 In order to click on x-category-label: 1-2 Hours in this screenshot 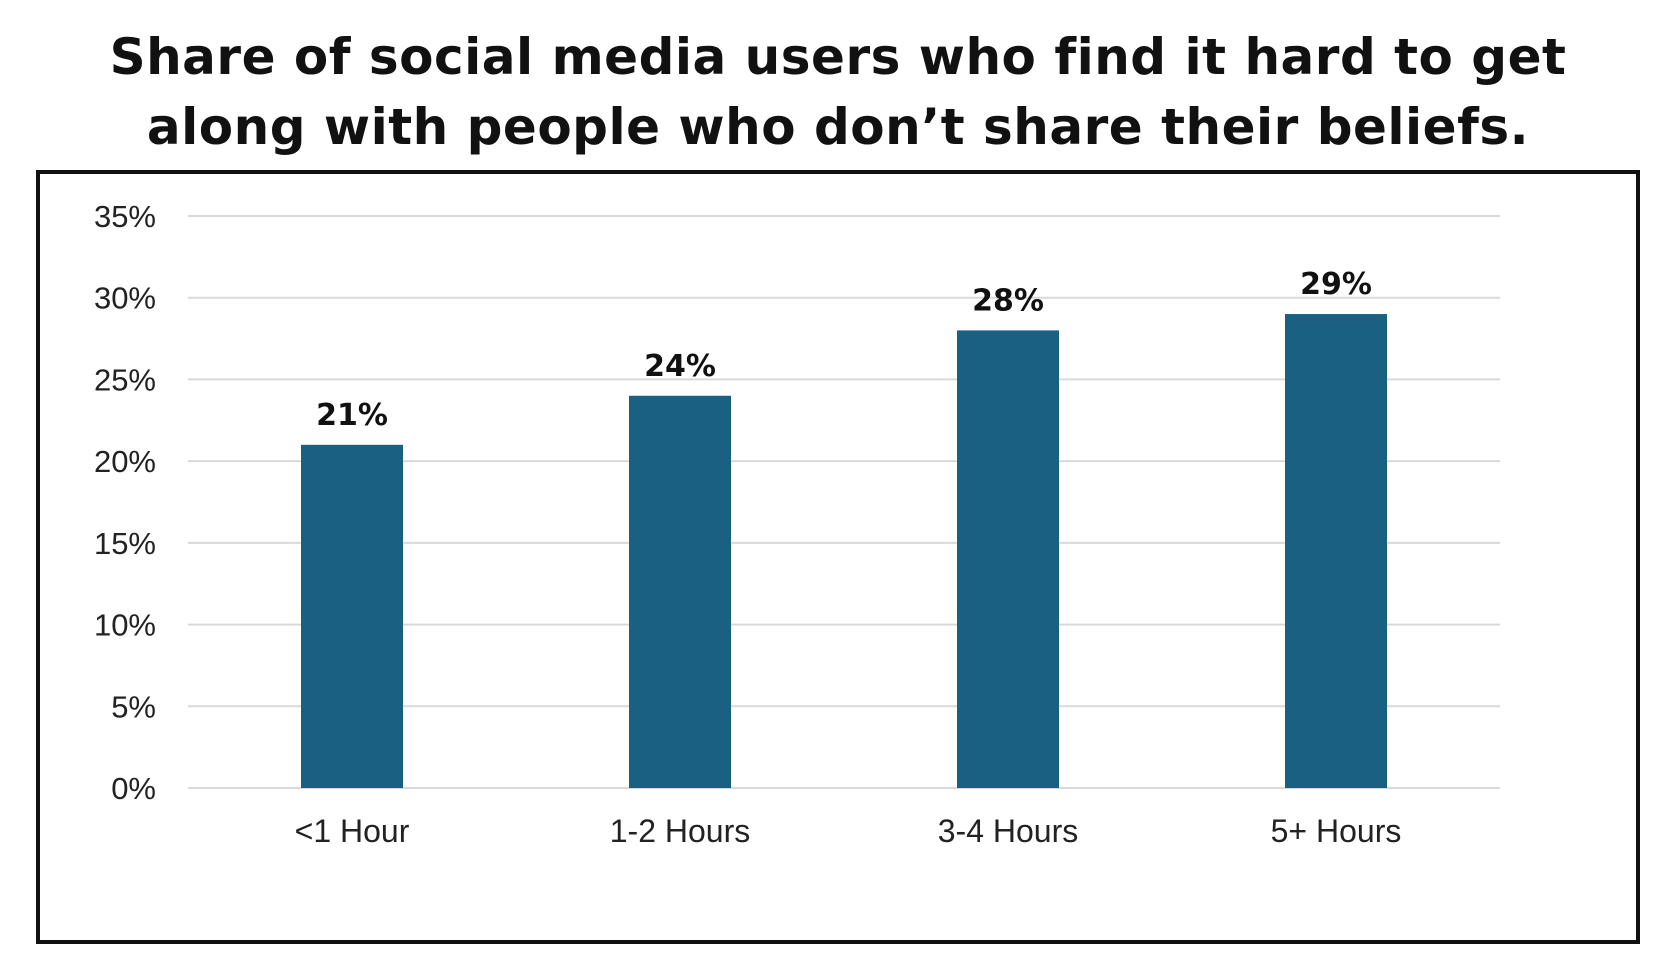, I will do `click(680, 831)`.